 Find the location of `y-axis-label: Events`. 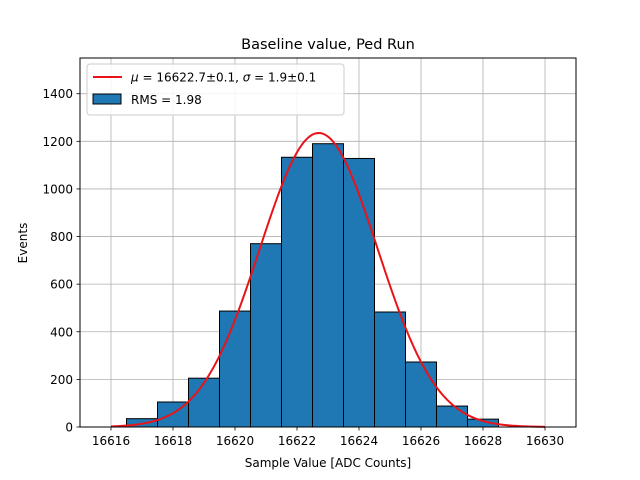

y-axis-label: Events is located at coordinates (23, 243).